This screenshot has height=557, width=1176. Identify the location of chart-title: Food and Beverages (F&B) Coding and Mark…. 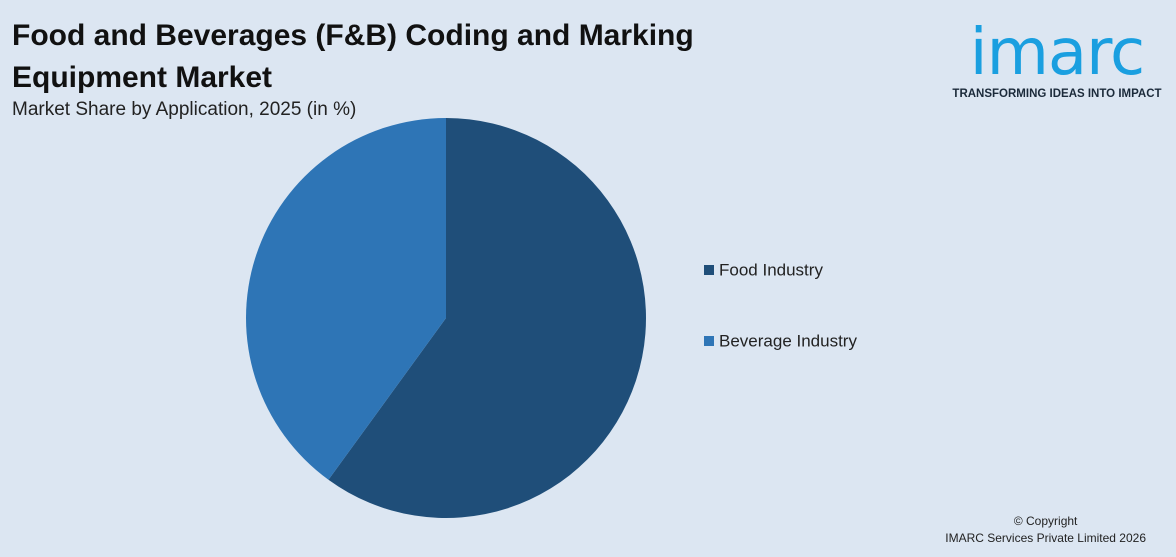
(353, 56).